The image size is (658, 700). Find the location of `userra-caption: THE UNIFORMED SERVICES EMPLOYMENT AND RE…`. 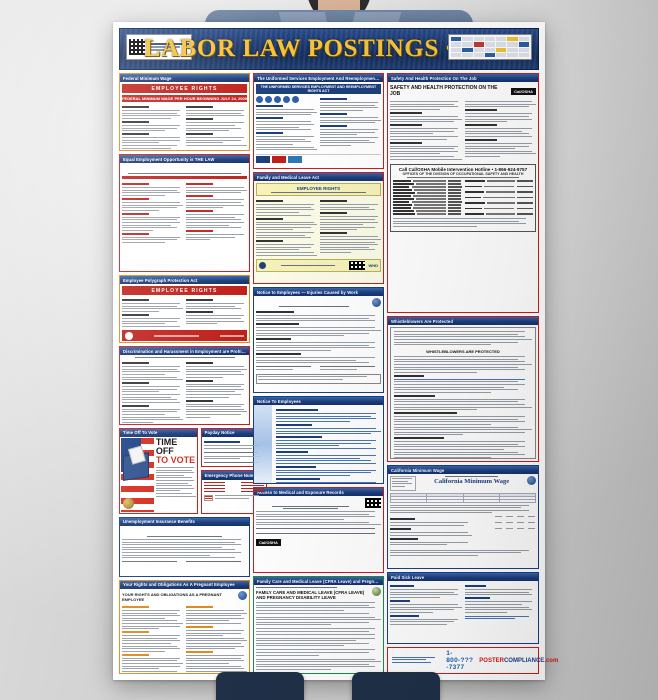

userra-caption: THE UNIFORMED SERVICES EMPLOYMENT AND RE… is located at coordinates (318, 89).